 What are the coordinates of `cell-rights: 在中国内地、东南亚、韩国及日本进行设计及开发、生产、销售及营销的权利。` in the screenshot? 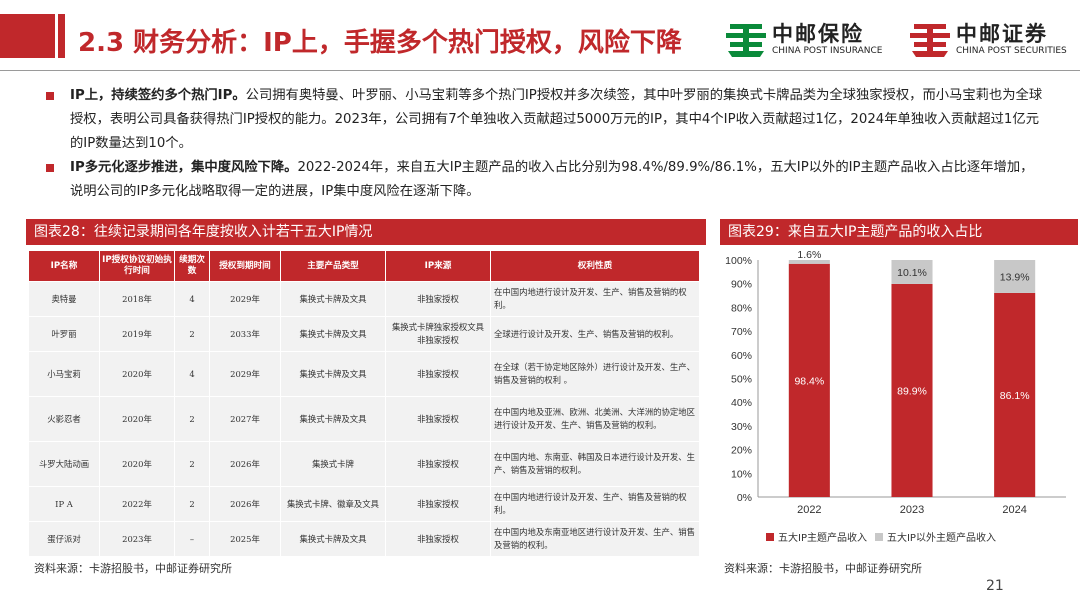 It's located at (595, 464).